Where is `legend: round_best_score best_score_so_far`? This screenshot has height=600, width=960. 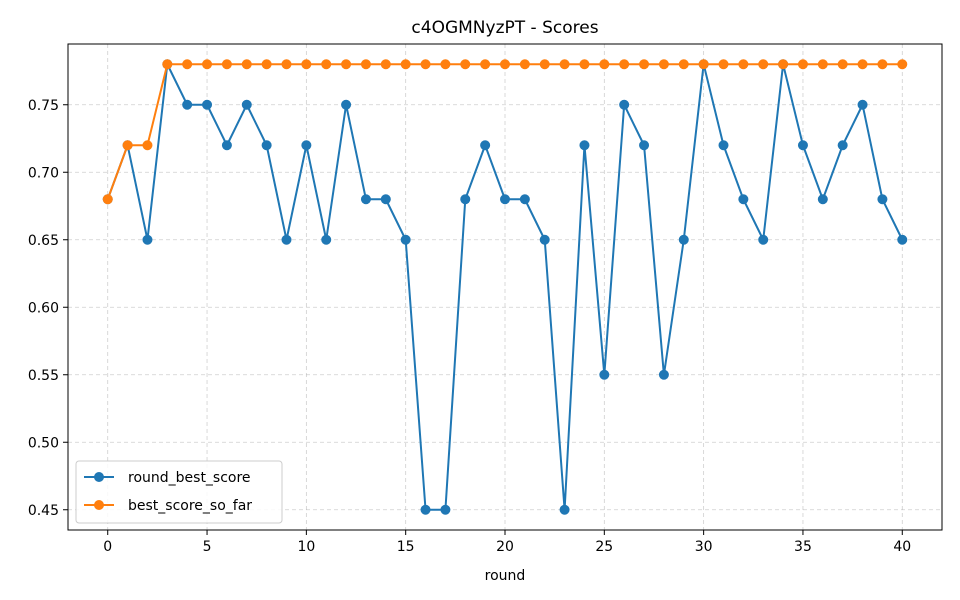
legend: round_best_score best_score_so_far is located at coordinates (179, 492).